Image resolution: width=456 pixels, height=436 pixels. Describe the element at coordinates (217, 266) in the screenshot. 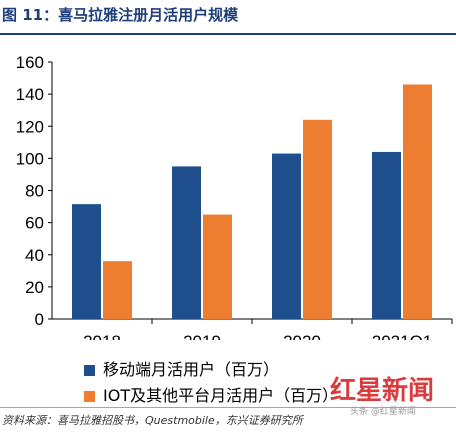

I see `bar-series-2-2019` at that location.